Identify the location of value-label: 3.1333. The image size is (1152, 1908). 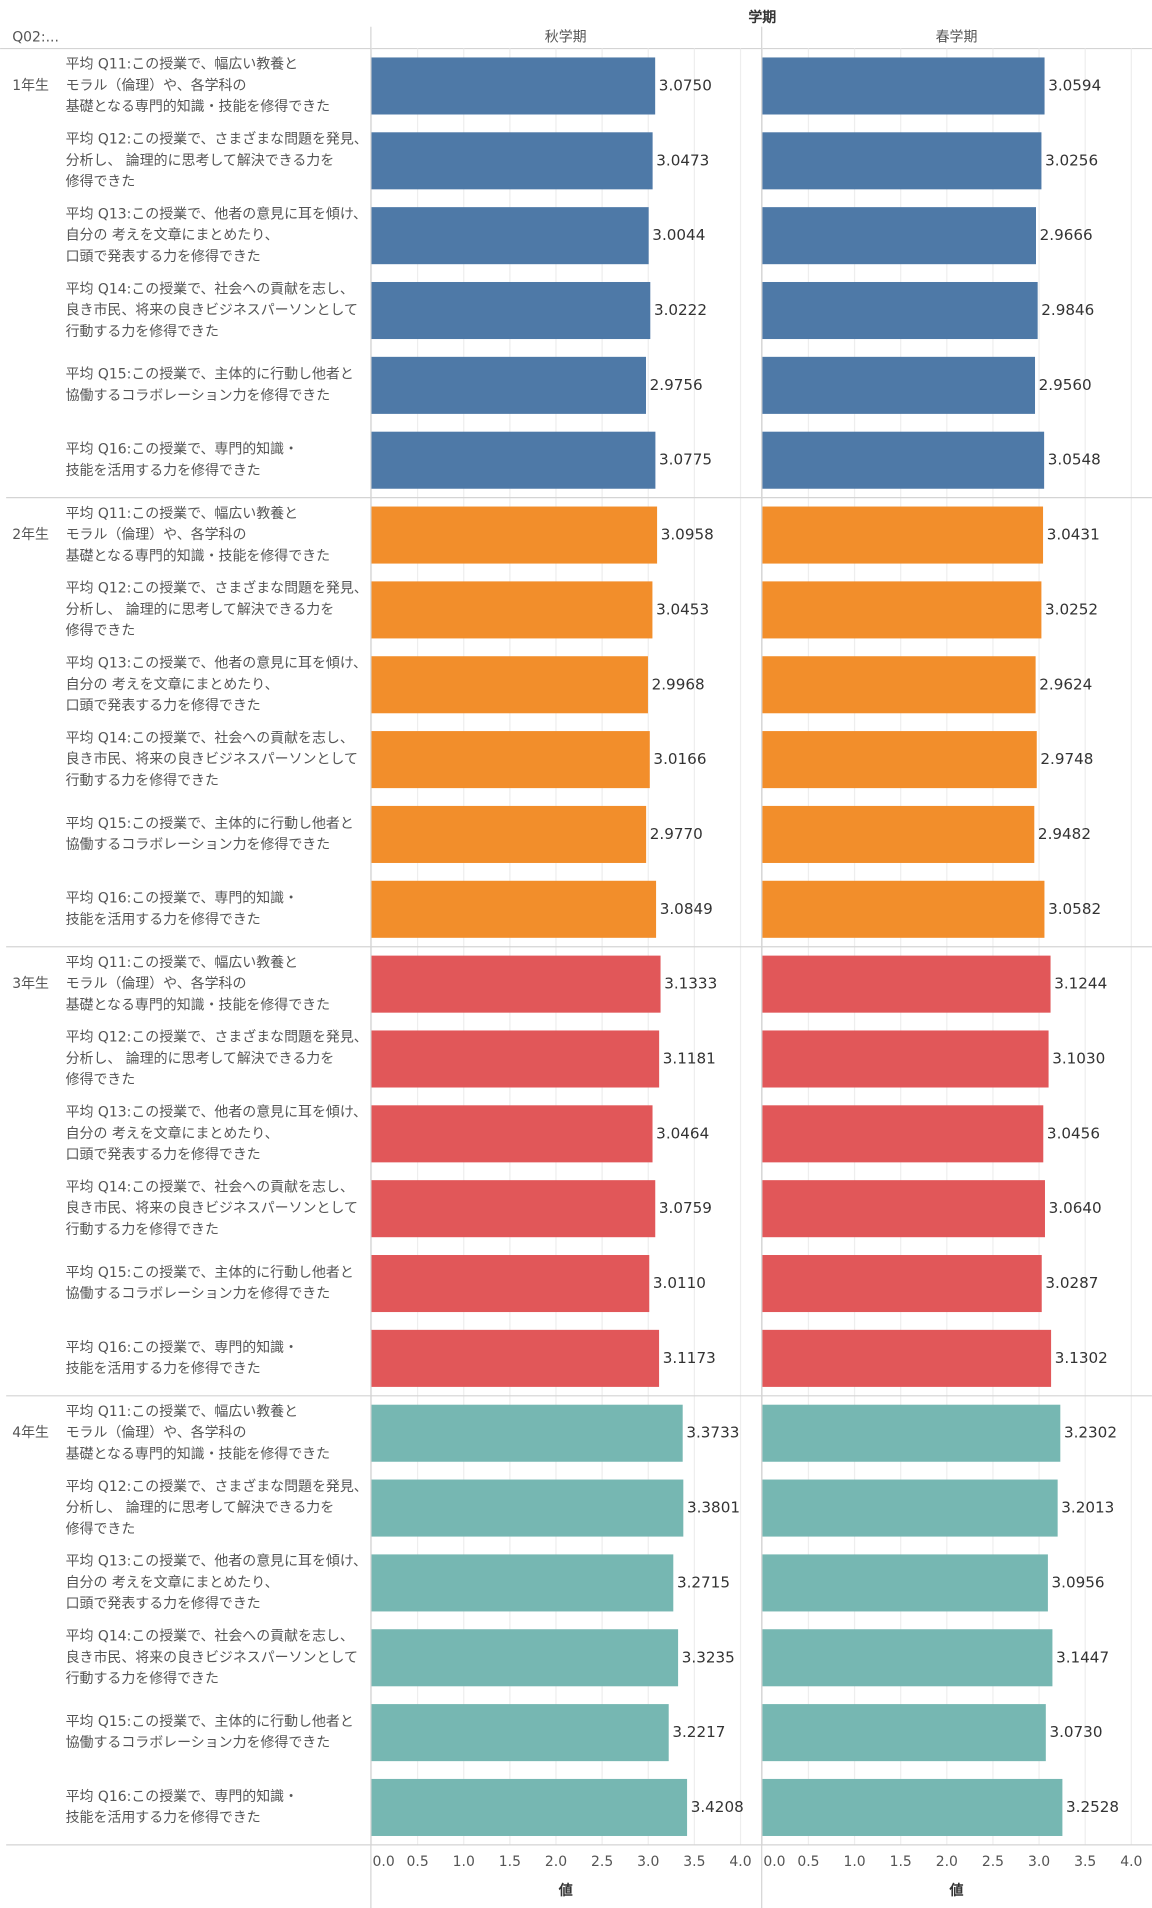
(690, 984).